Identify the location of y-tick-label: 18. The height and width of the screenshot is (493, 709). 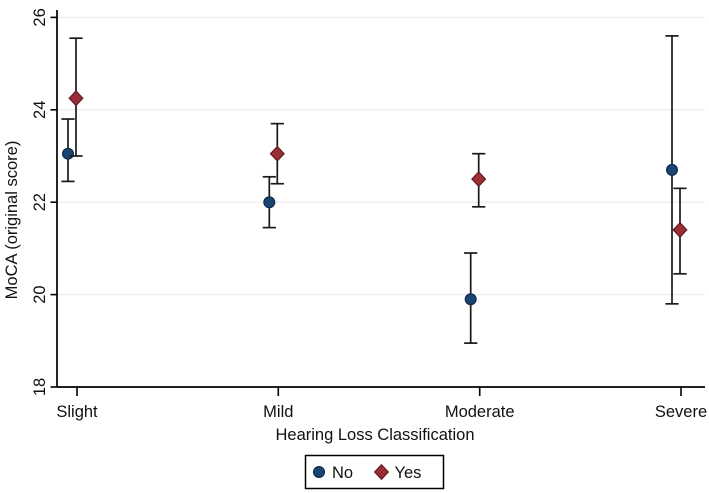
(40, 387).